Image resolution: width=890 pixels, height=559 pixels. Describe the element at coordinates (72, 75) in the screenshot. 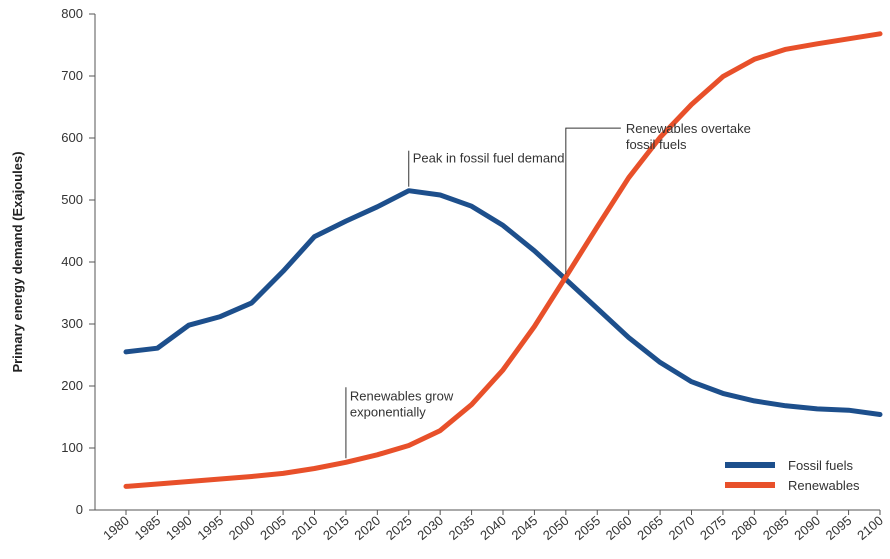

I see `y-tick-label: 700` at that location.